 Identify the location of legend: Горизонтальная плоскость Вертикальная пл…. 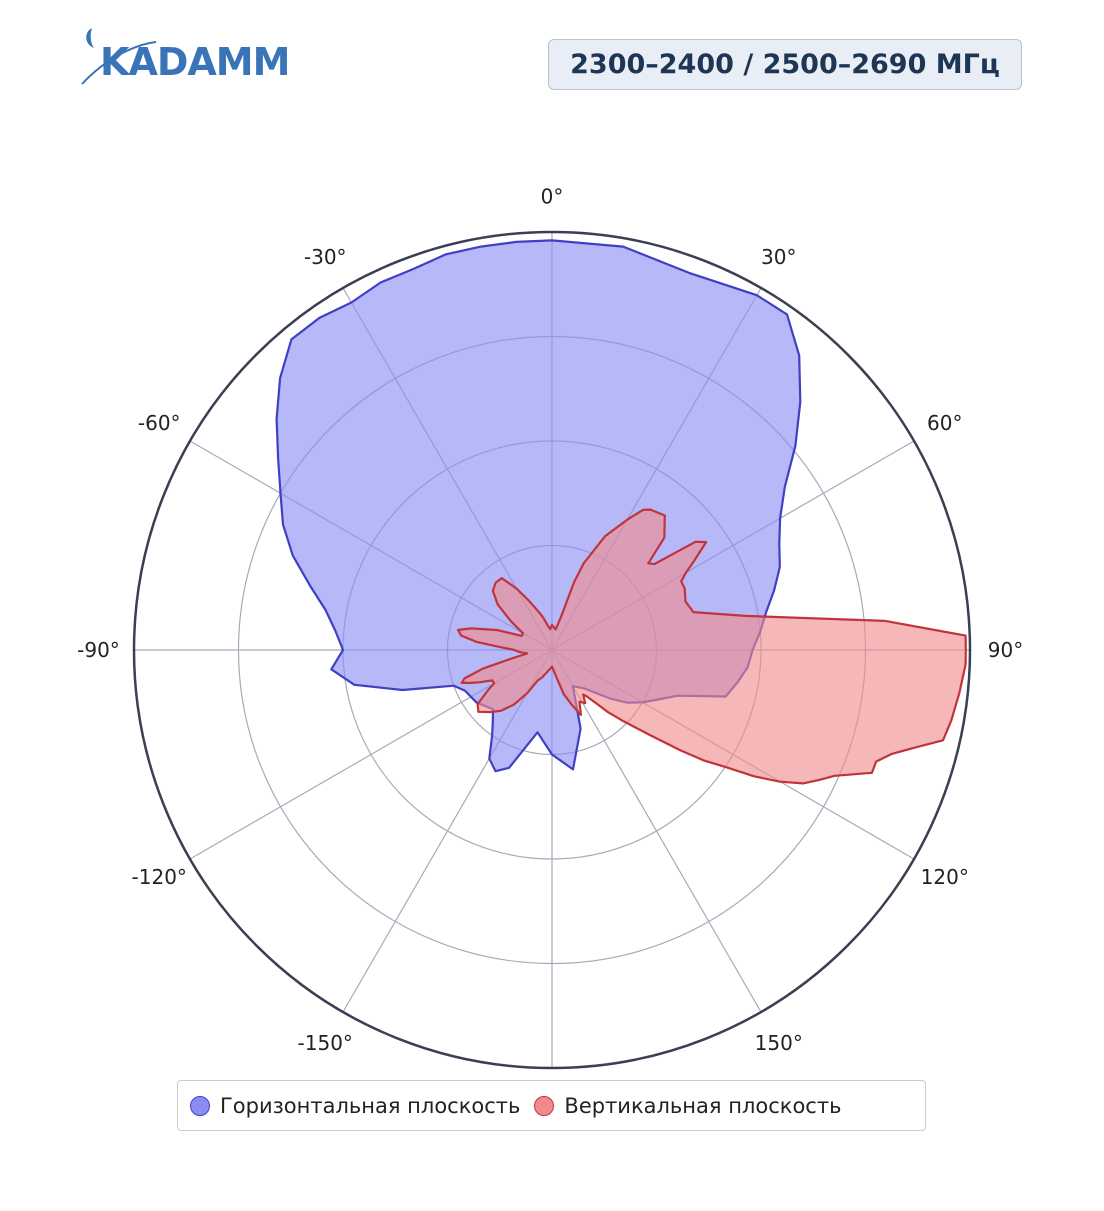
(551, 1105).